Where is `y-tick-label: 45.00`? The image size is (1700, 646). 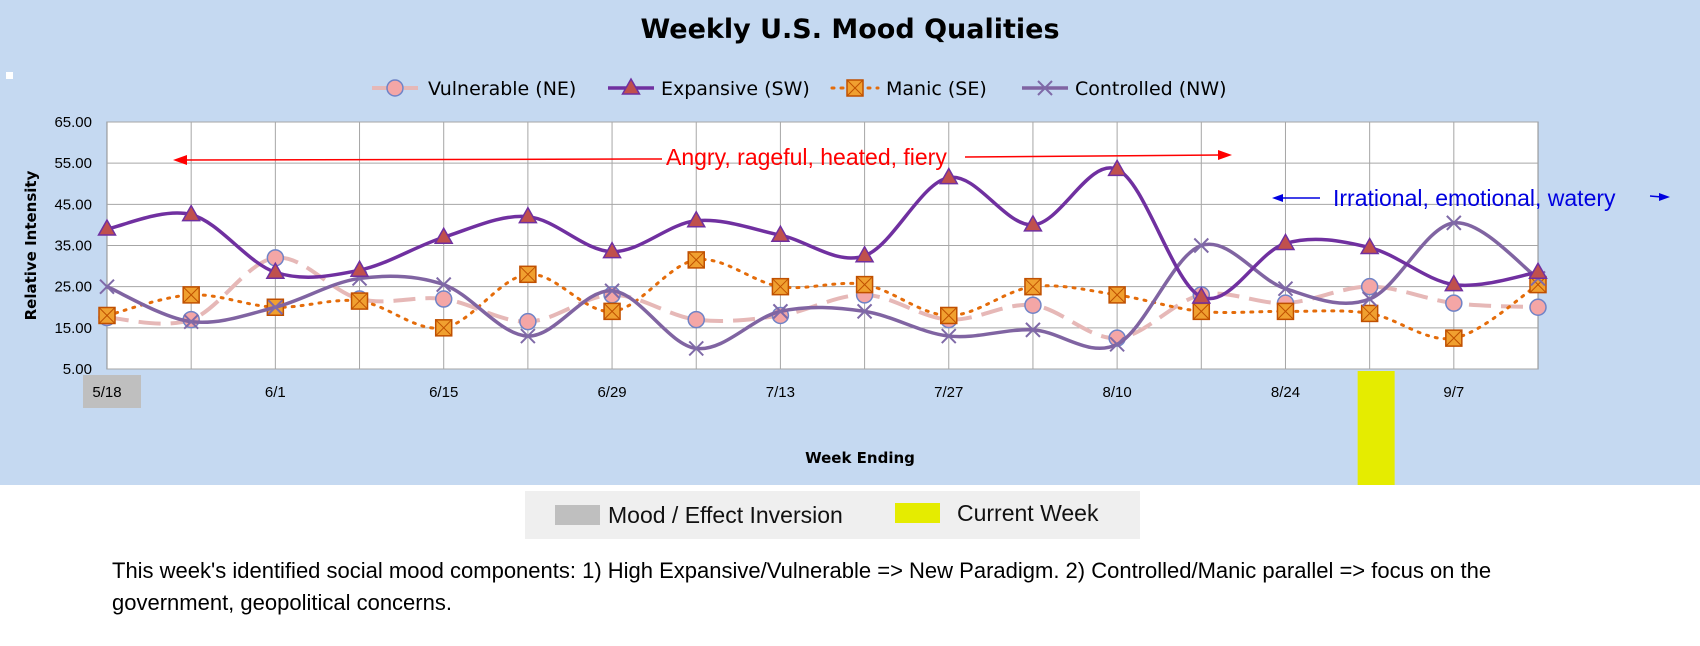
y-tick-label: 45.00 is located at coordinates (73, 204).